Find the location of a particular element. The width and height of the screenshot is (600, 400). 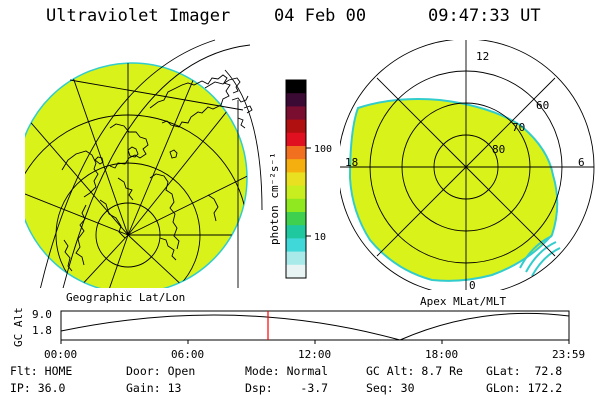

altitude-ytick-1: 1.8 is located at coordinates (42, 330).